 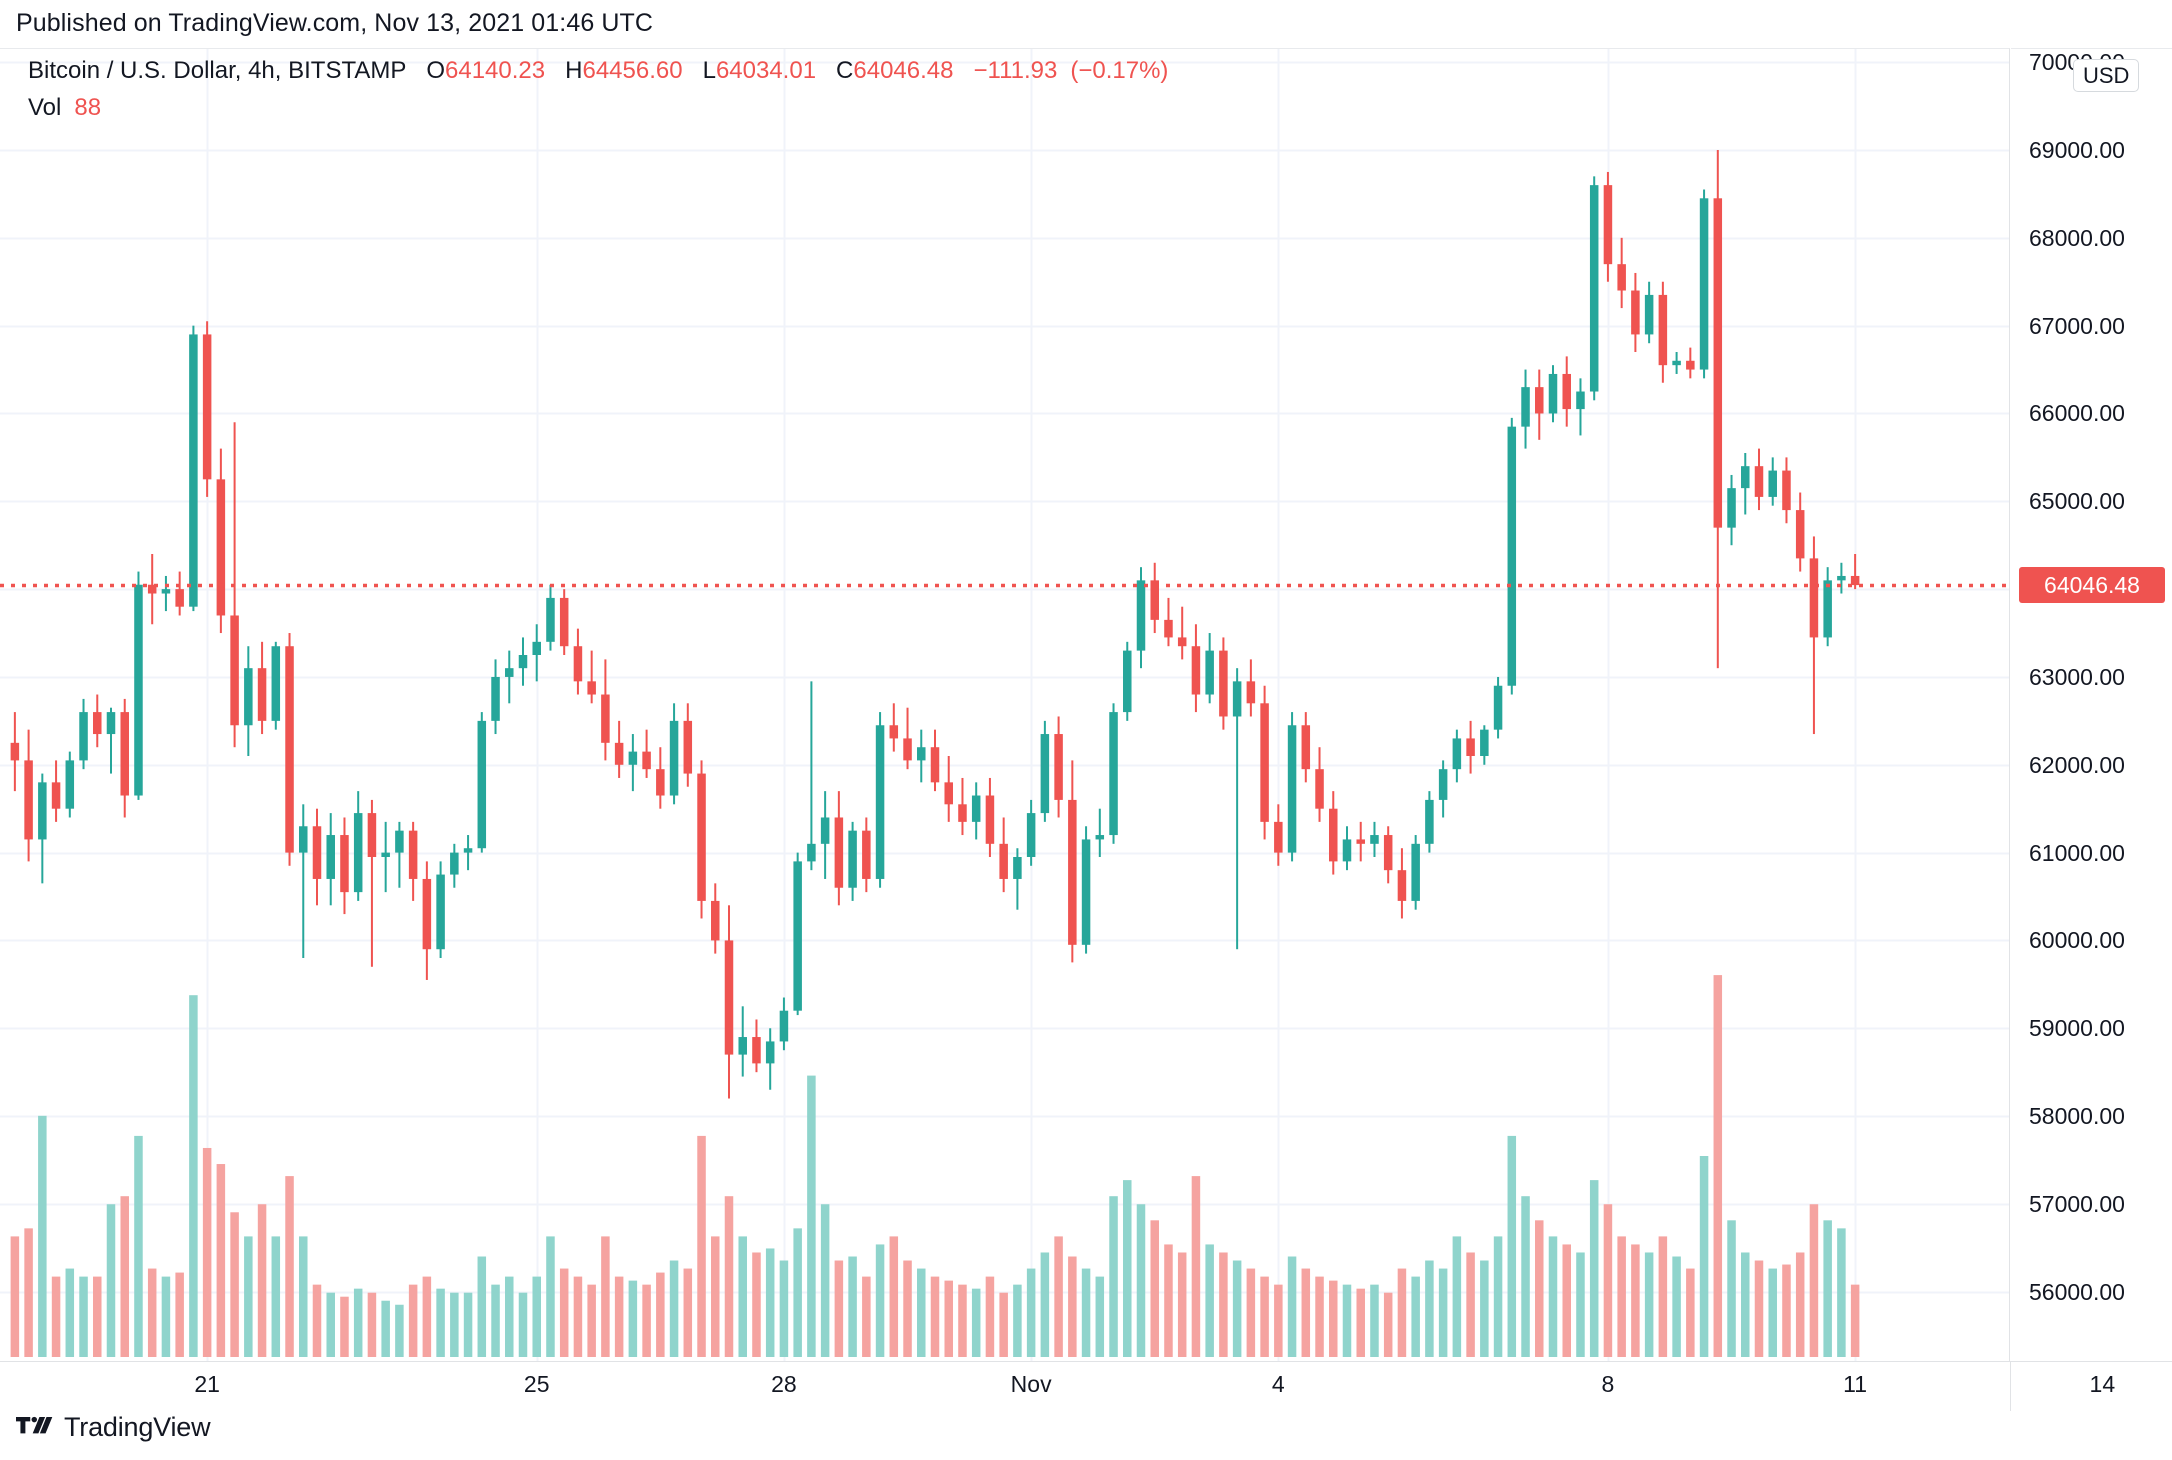 What do you see at coordinates (2077, 676) in the screenshot?
I see `price-tick-label: 63000.00` at bounding box center [2077, 676].